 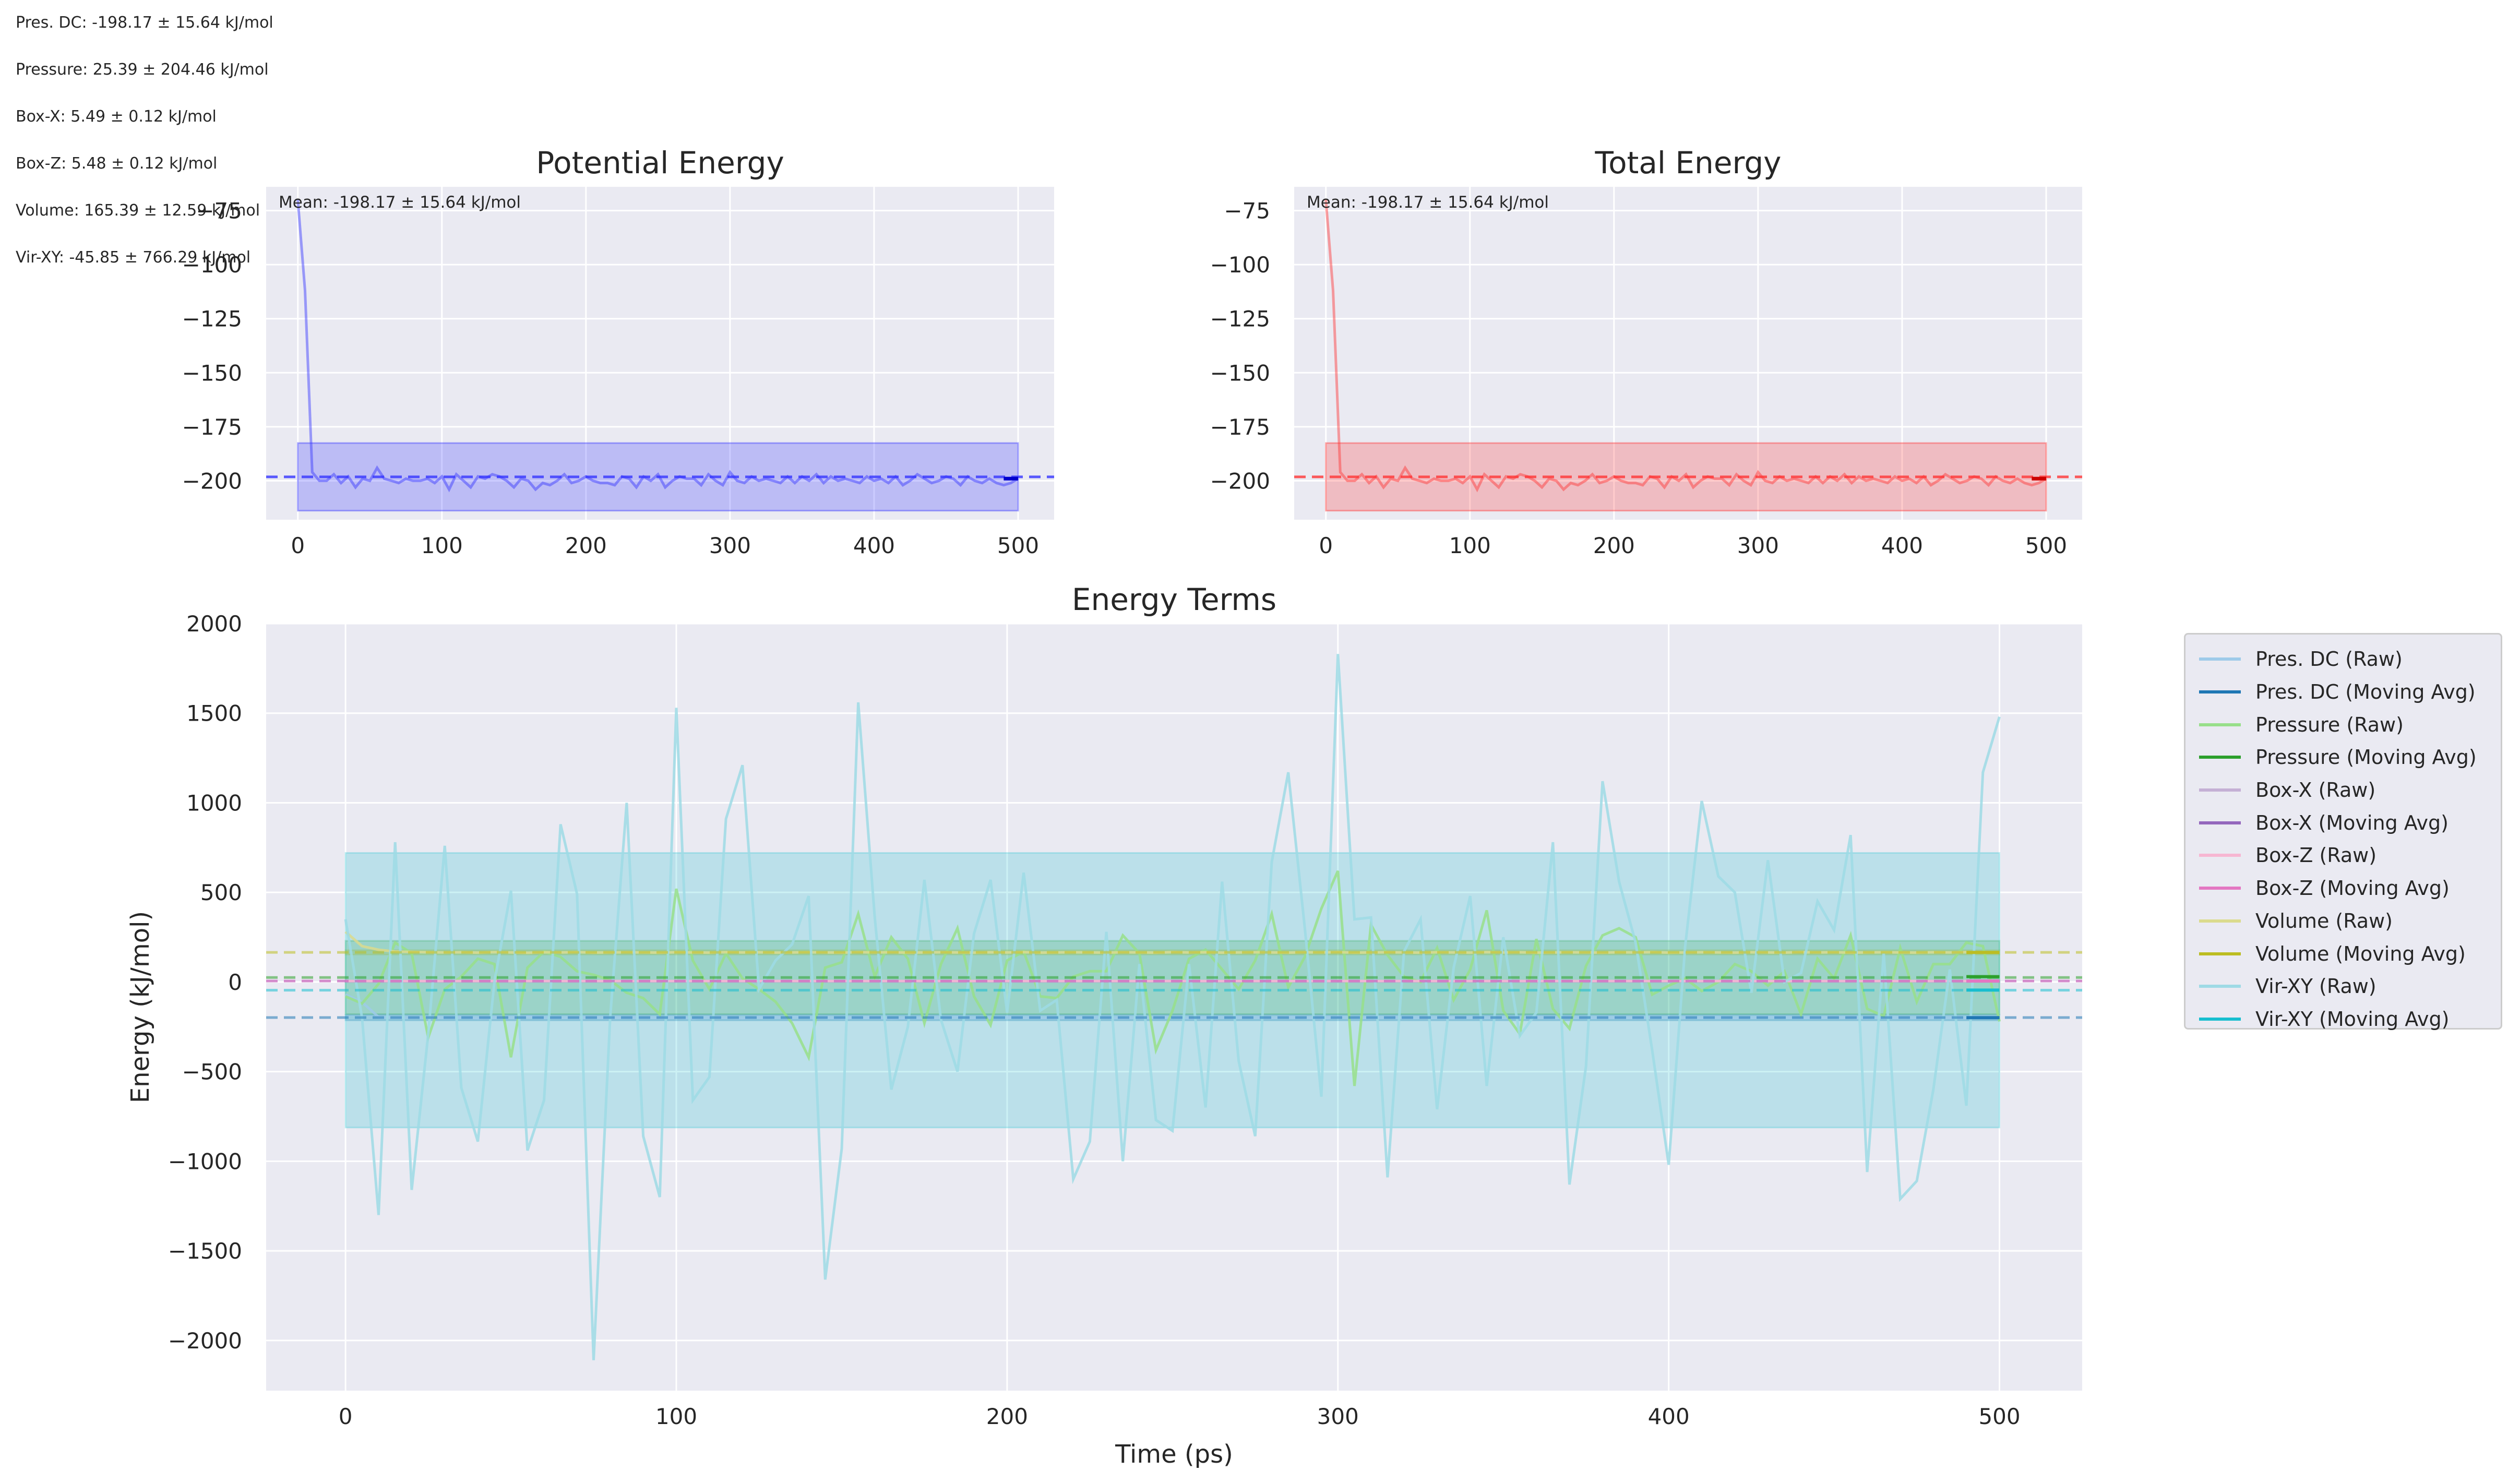 I want to click on legend-item: Pres. DC (Moving Avg), so click(x=2344, y=693).